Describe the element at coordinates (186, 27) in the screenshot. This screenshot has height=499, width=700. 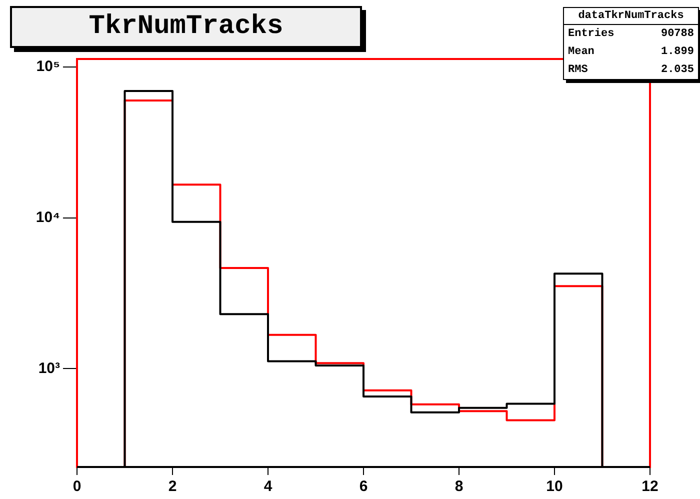
I see `chart-title: TkrNumTracks` at that location.